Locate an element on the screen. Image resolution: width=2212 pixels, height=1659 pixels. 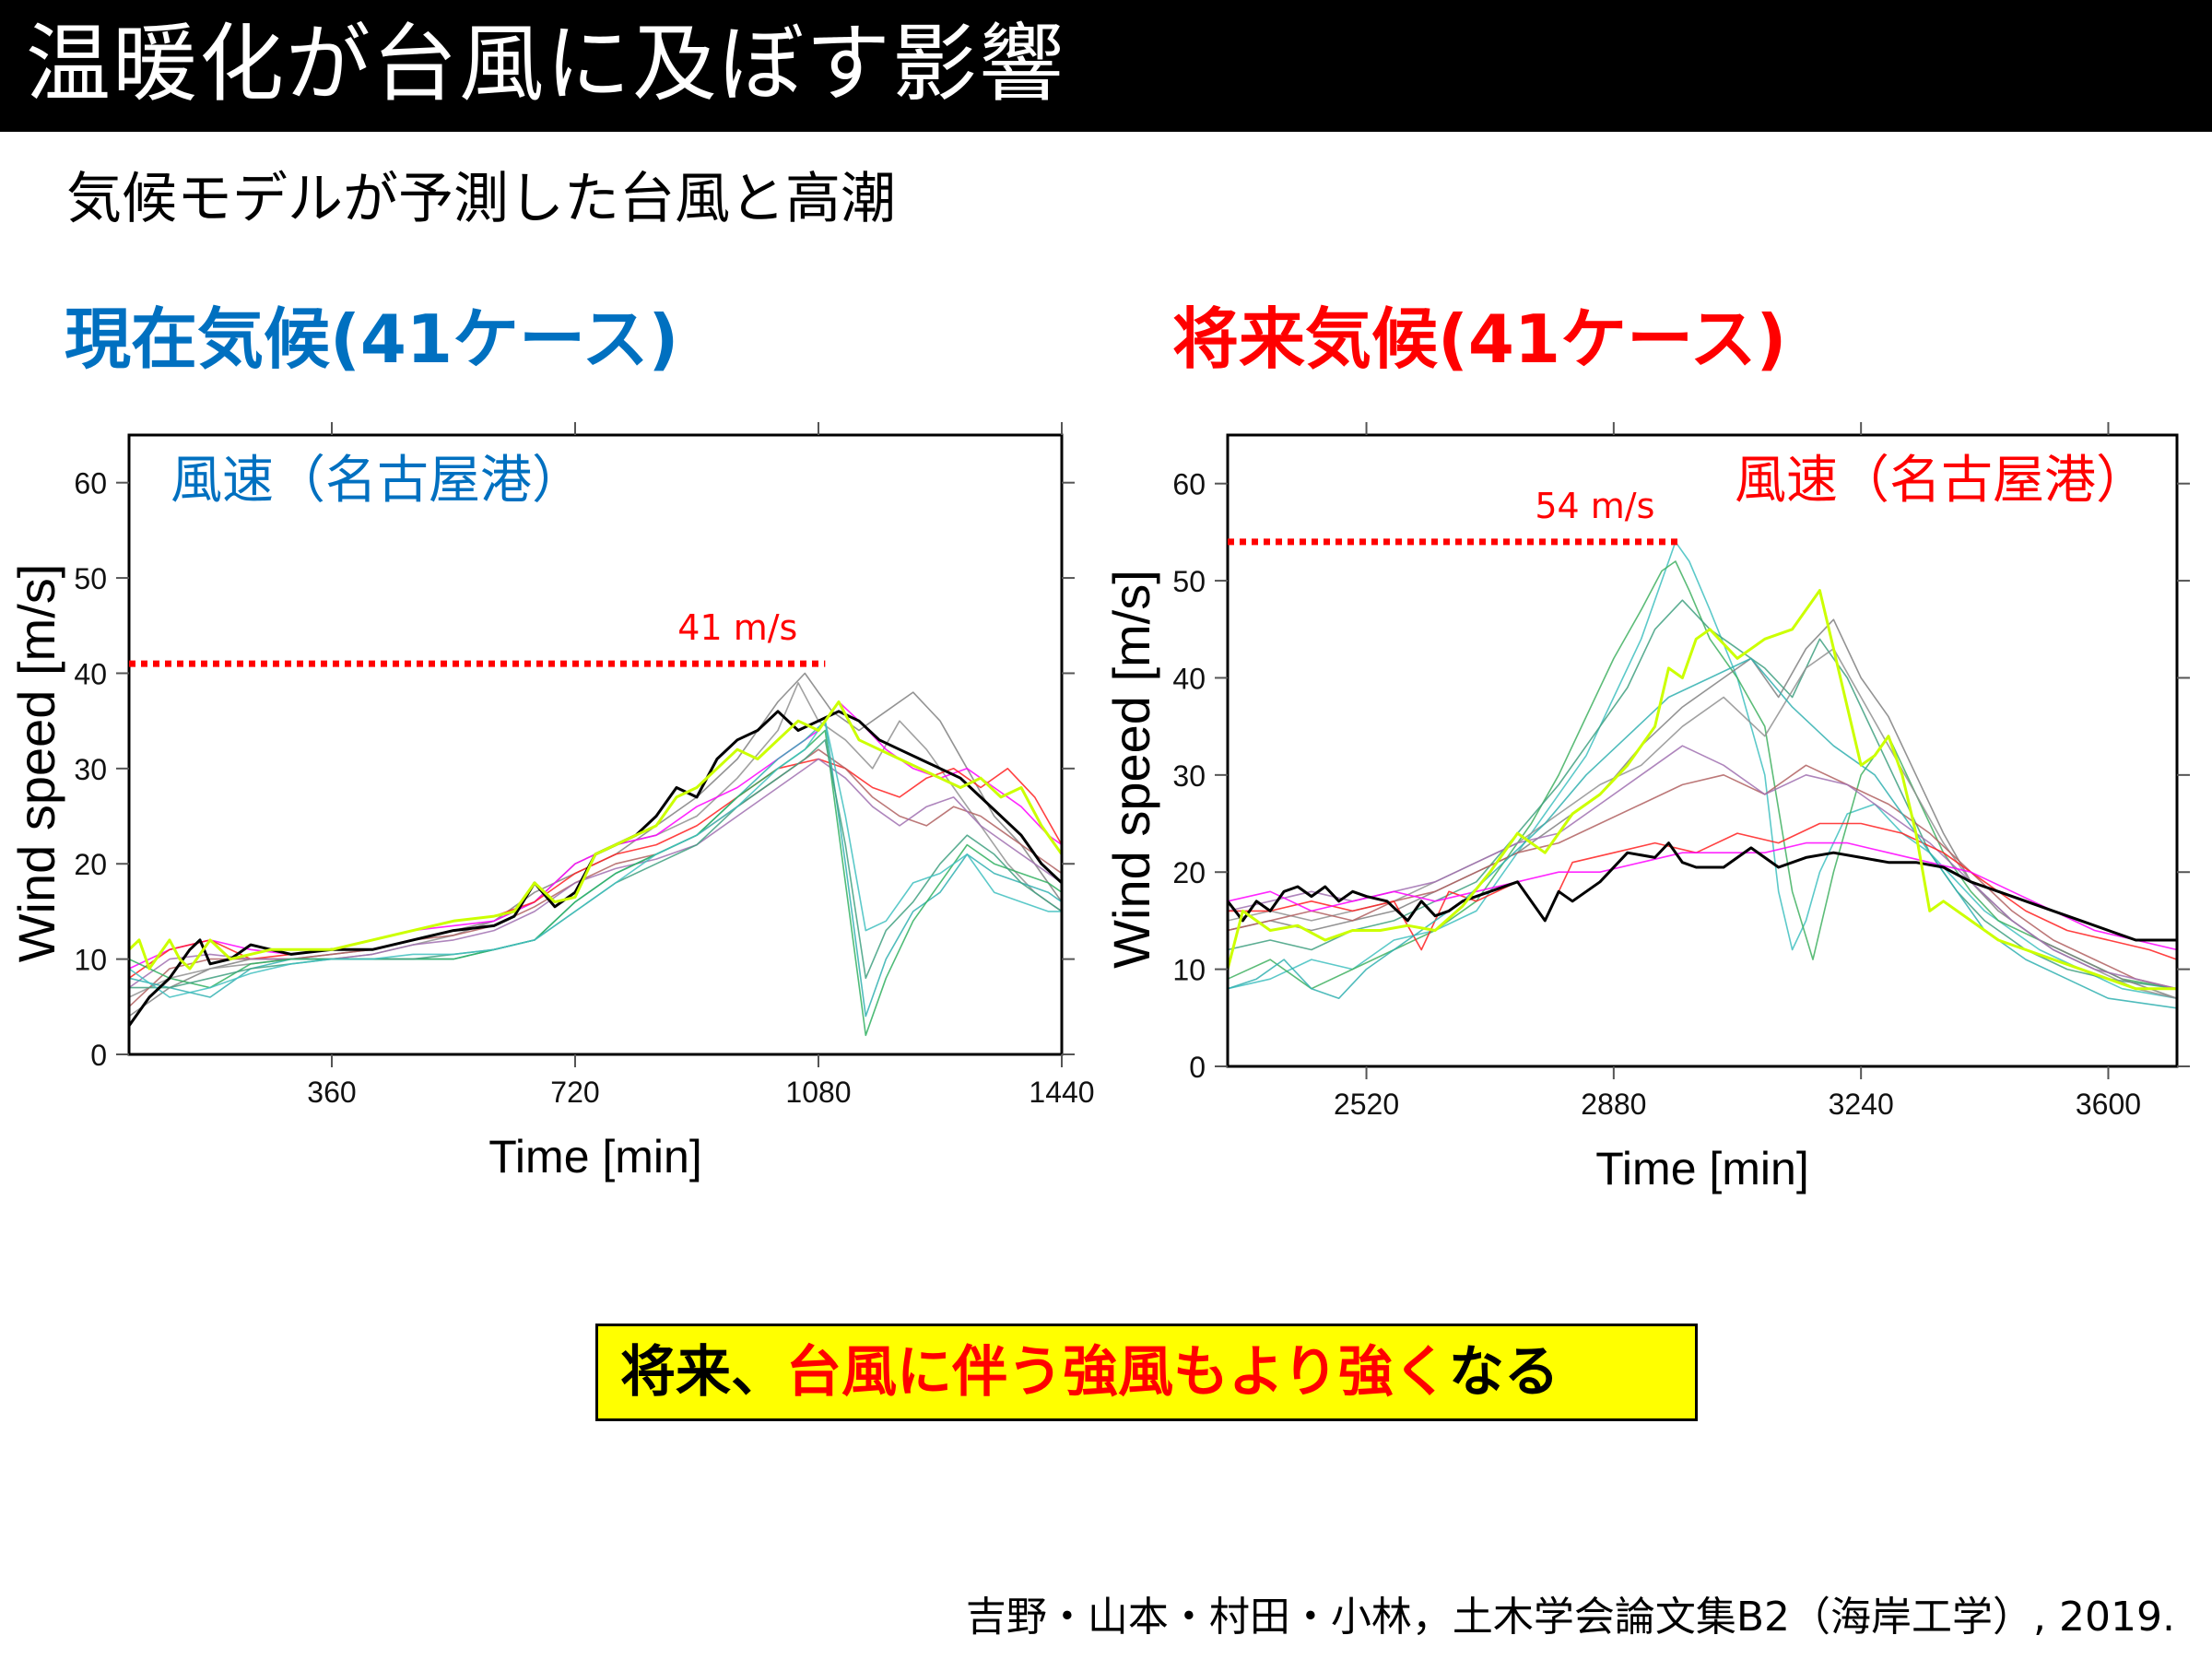
x-tick-label: 1080 is located at coordinates (818, 1092).